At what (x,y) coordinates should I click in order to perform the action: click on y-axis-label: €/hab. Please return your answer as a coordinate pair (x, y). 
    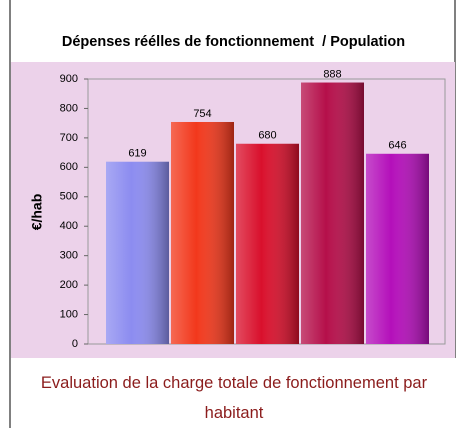
    Looking at the image, I should click on (37, 212).